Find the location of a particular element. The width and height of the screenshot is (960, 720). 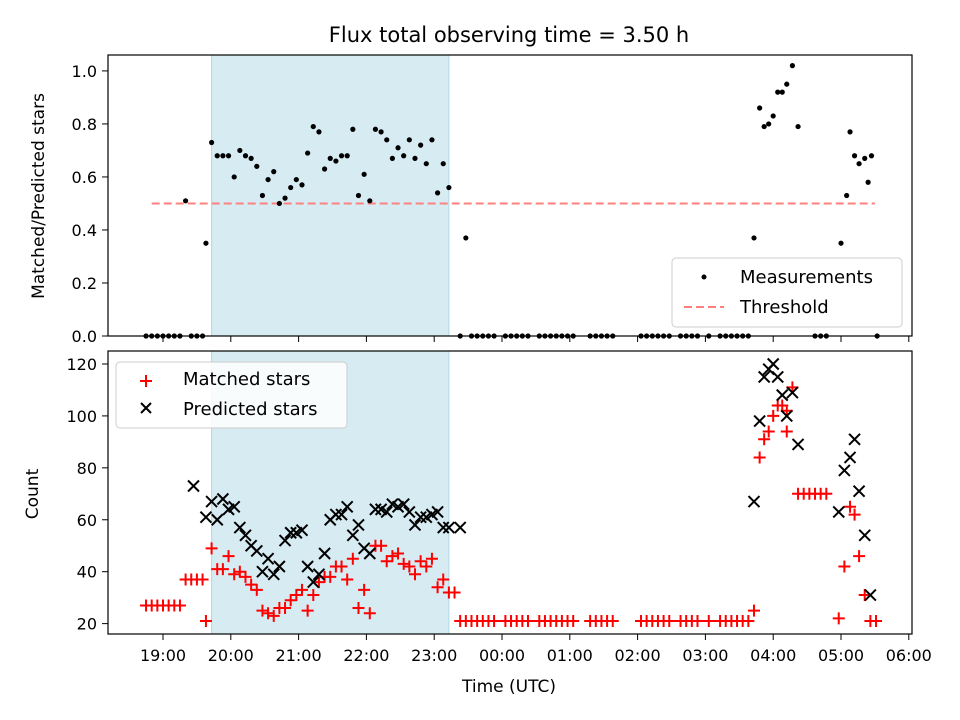

bottom-legend-box is located at coordinates (231, 395).